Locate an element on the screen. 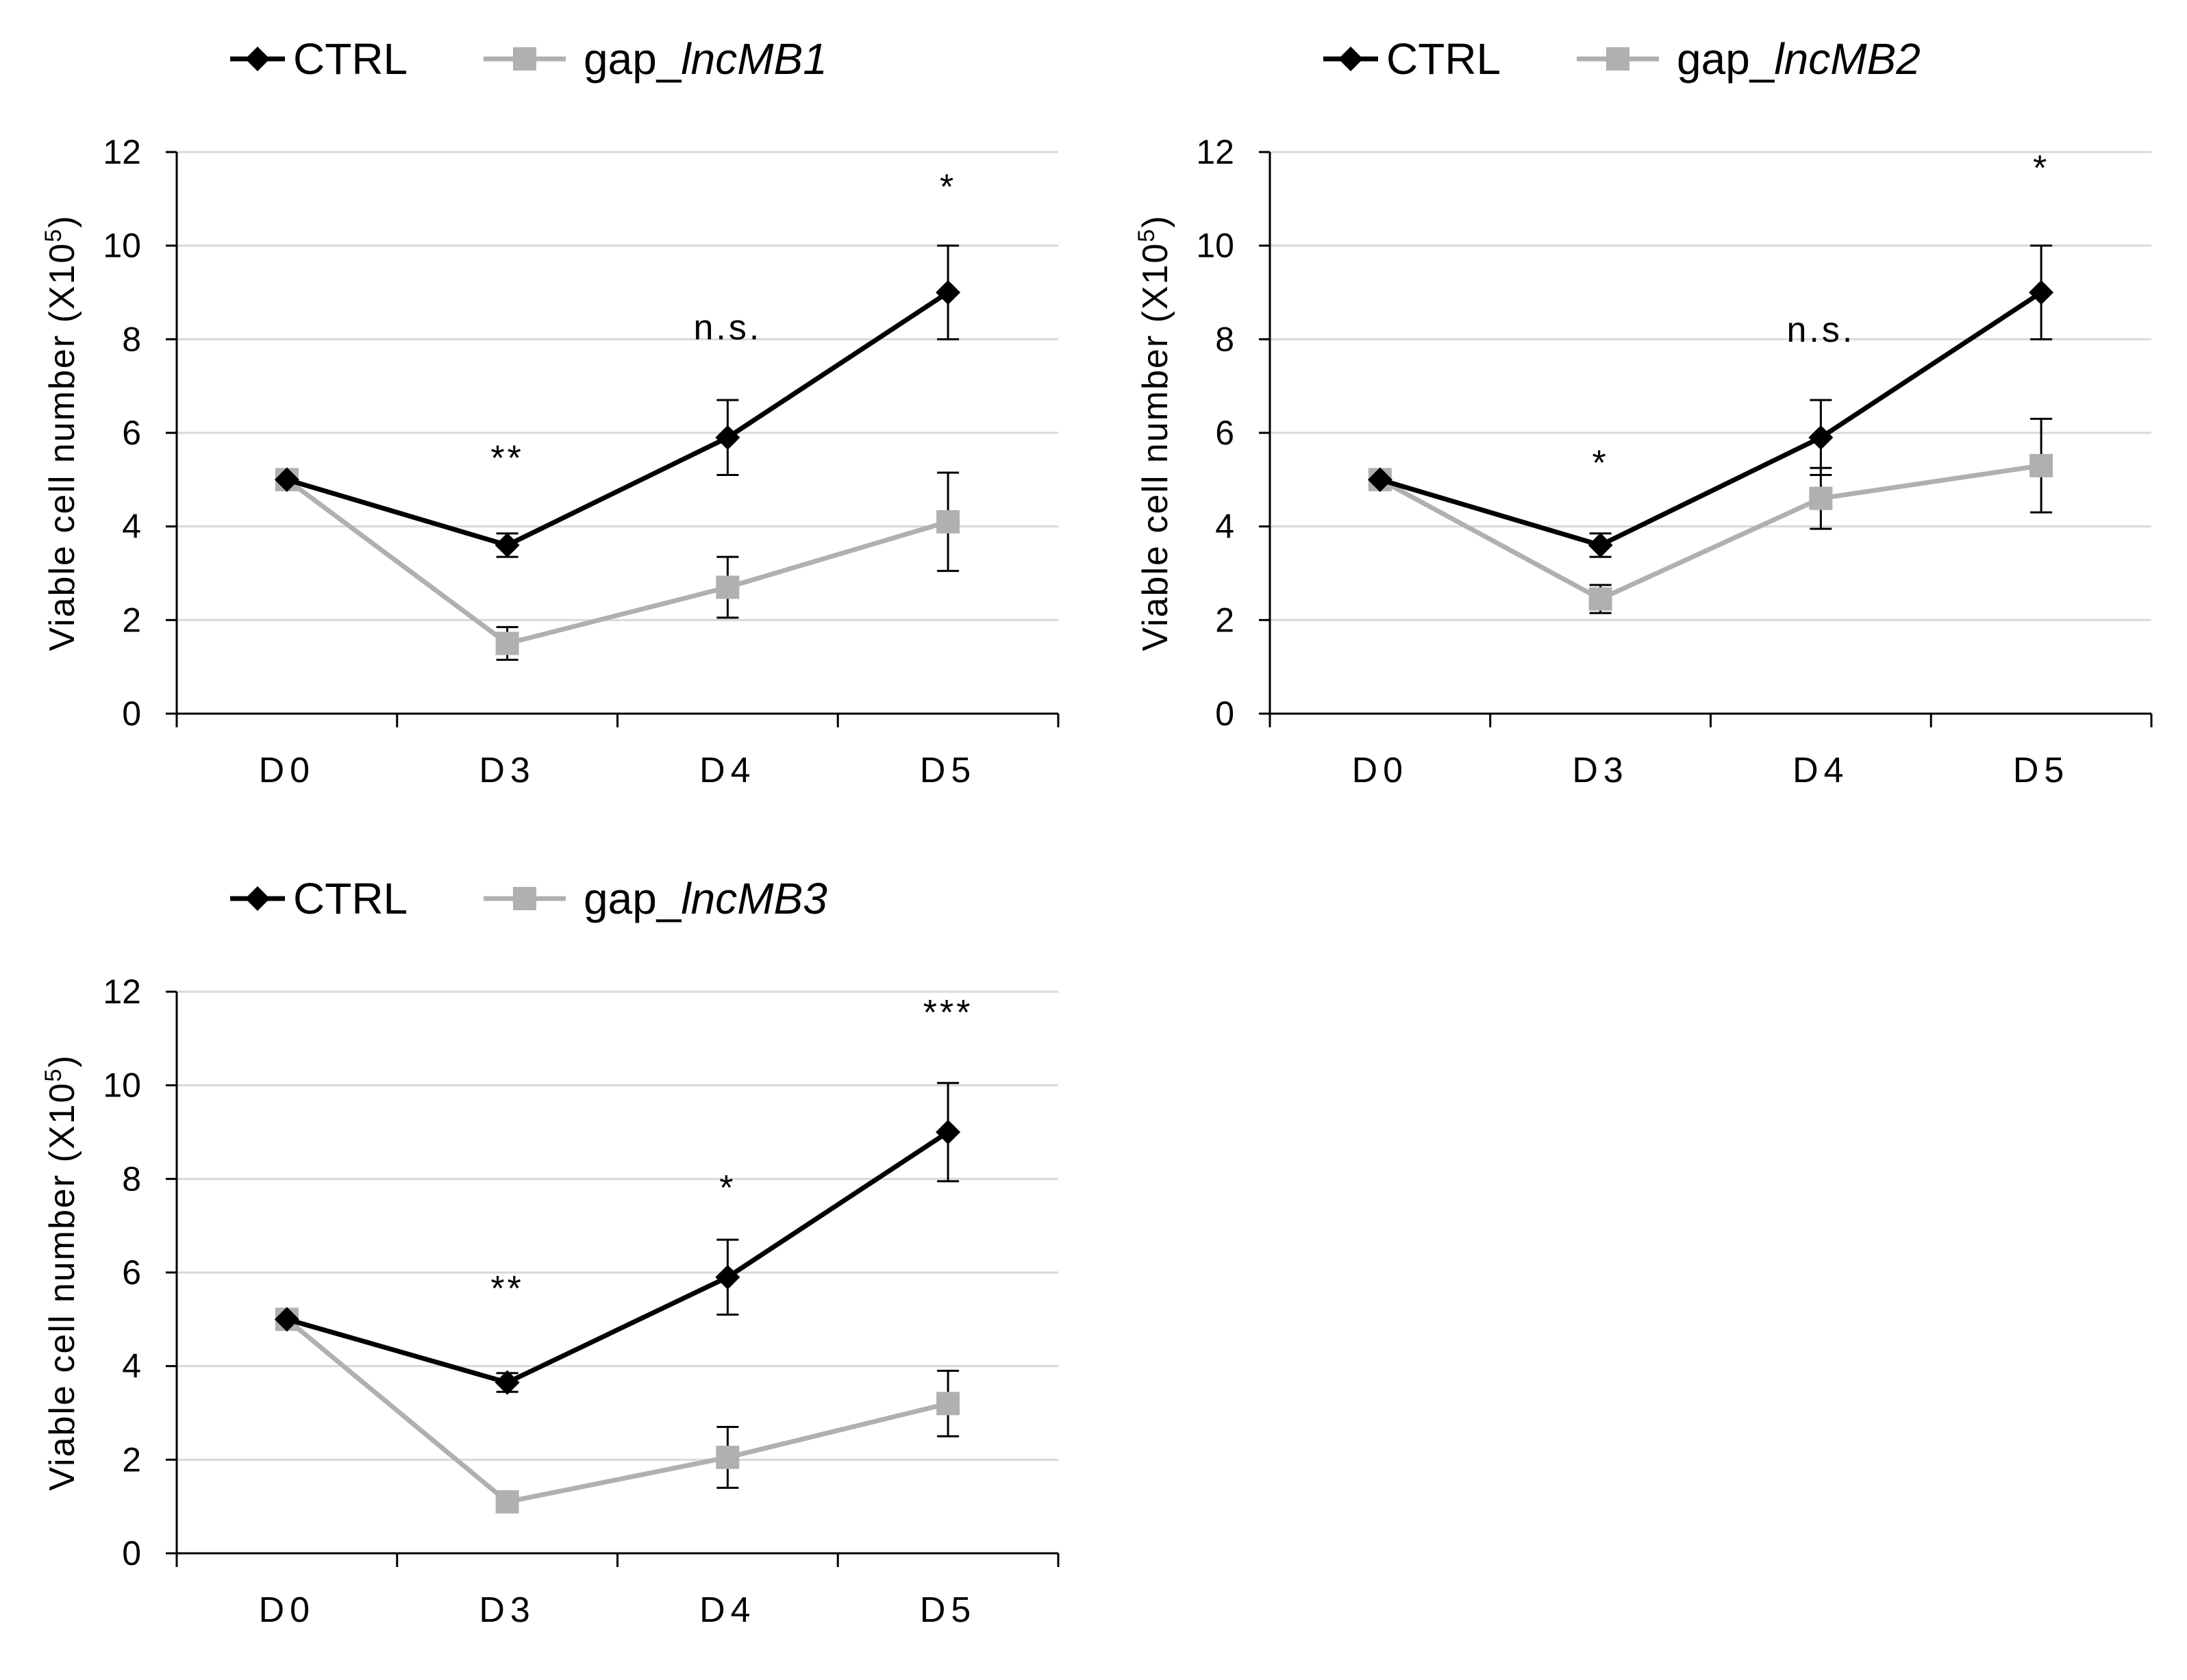 This screenshot has height=1680, width=2187. legend-gap-label: gap_lncMB3 is located at coordinates (705, 898).